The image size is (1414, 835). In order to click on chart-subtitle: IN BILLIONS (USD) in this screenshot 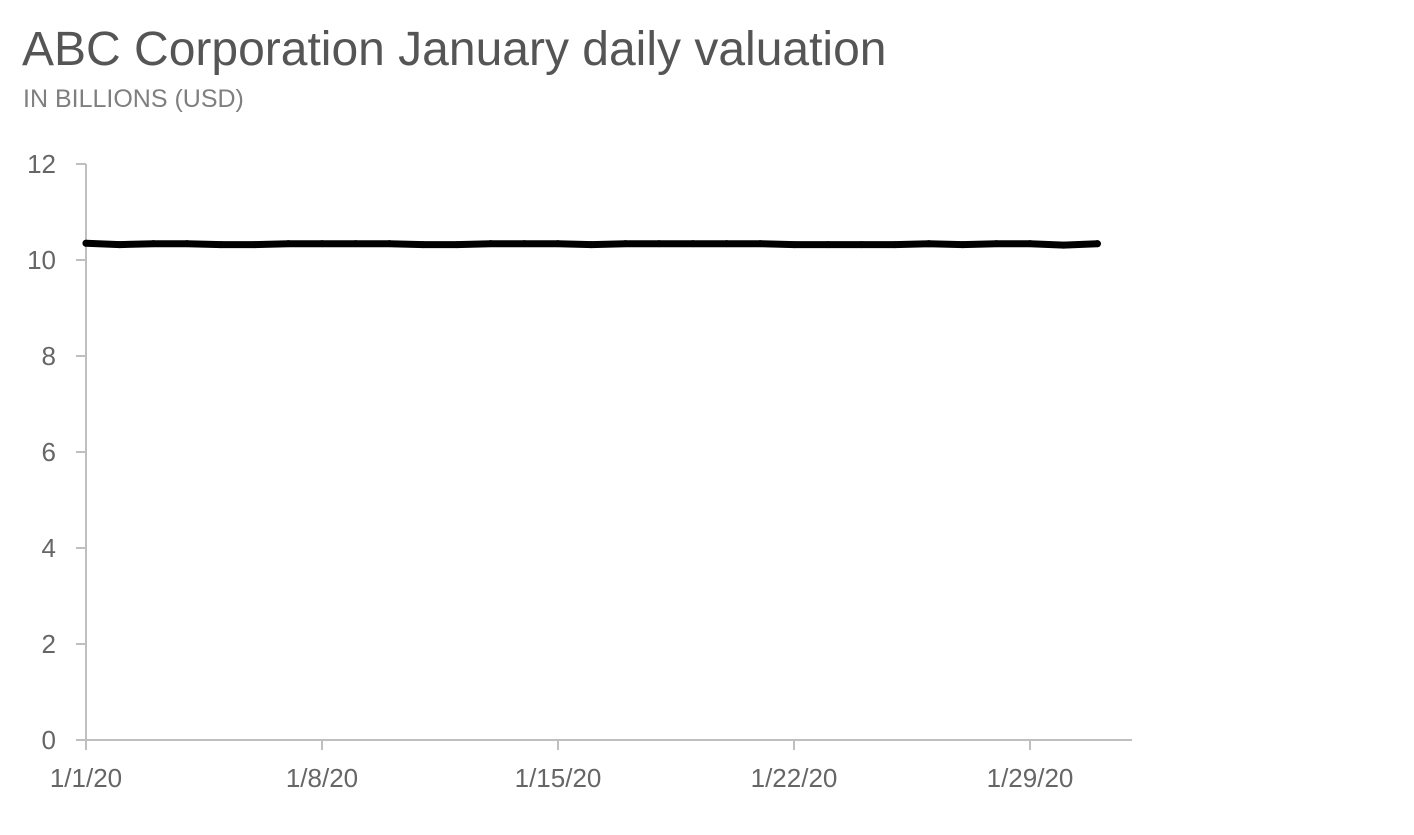, I will do `click(133, 99)`.